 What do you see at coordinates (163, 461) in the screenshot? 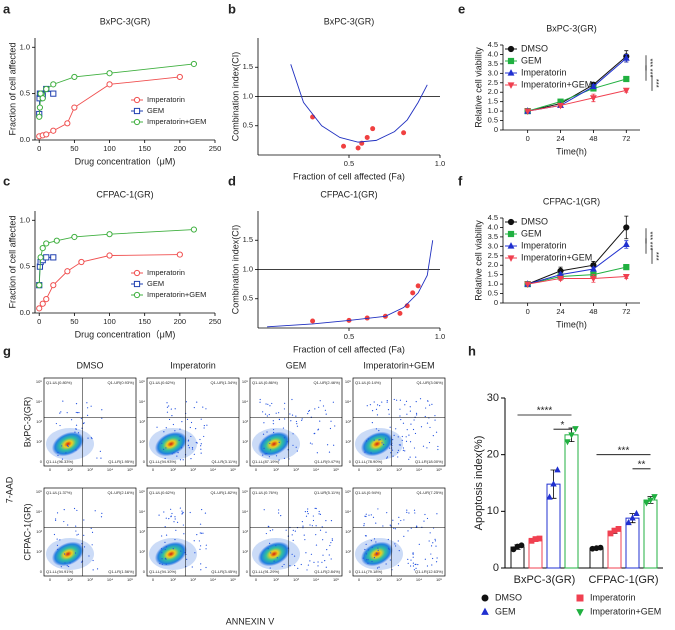
I see `quadrant-label: Q1-LL(94.93%)` at bounding box center [163, 461].